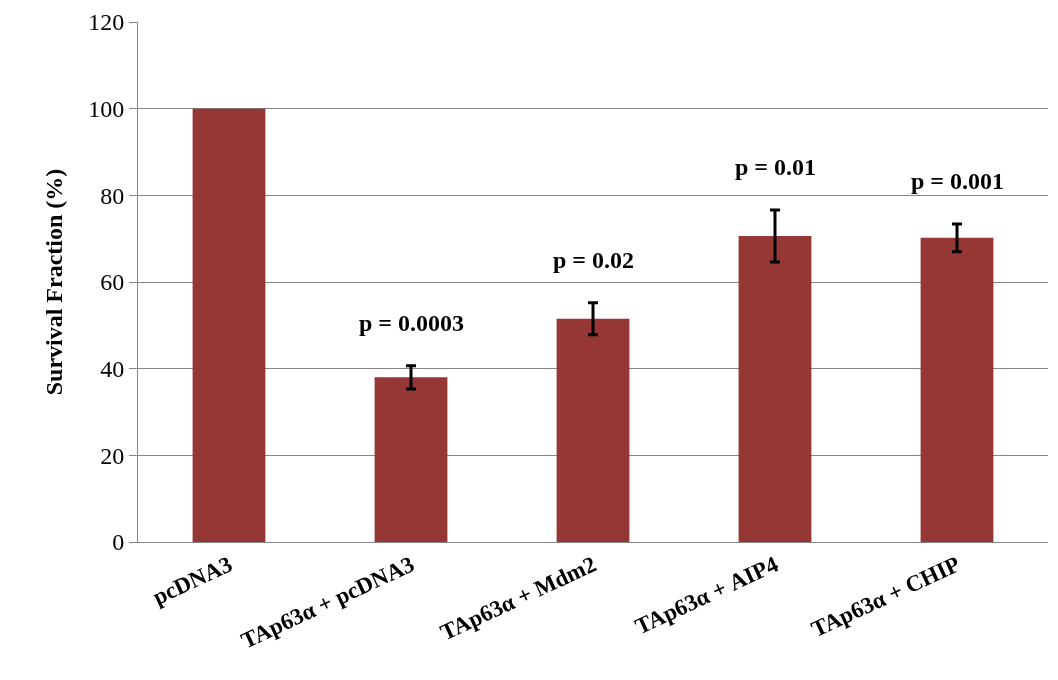 The height and width of the screenshot is (680, 1058). I want to click on annotation: p = 0.02, so click(594, 260).